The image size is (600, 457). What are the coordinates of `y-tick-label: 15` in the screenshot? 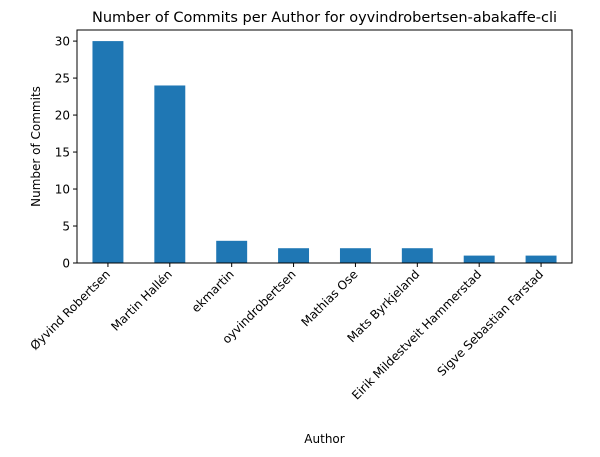 It's located at (62, 153).